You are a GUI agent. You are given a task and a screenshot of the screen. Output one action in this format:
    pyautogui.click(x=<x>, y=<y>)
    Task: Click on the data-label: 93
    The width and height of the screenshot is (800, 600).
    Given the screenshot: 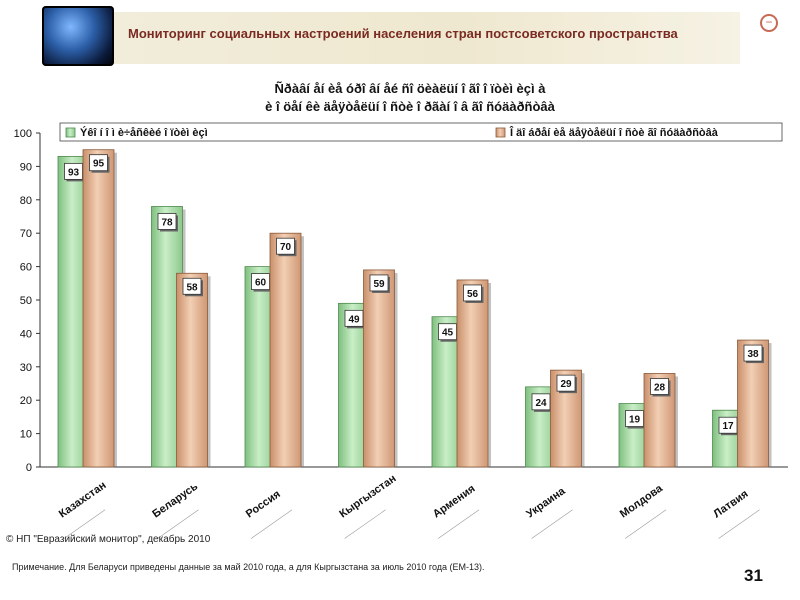 What is the action you would take?
    pyautogui.click(x=74, y=172)
    